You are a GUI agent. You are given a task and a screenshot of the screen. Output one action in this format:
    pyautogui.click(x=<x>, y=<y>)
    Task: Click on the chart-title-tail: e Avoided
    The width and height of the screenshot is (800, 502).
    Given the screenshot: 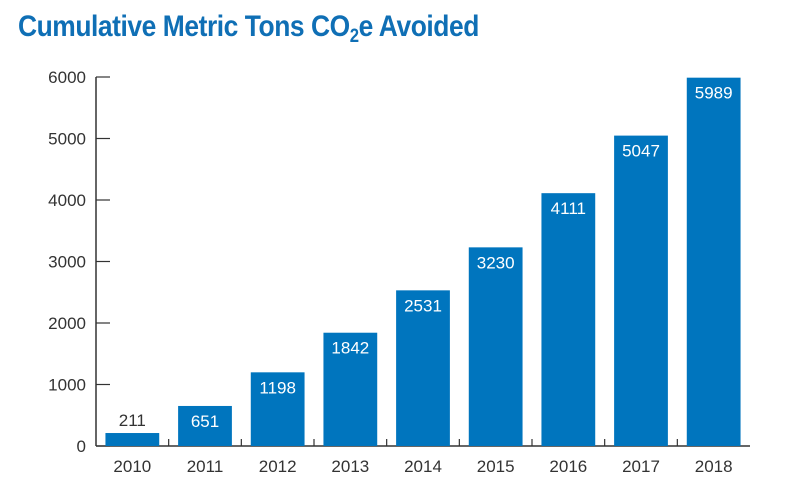 What is the action you would take?
    pyautogui.click(x=419, y=26)
    